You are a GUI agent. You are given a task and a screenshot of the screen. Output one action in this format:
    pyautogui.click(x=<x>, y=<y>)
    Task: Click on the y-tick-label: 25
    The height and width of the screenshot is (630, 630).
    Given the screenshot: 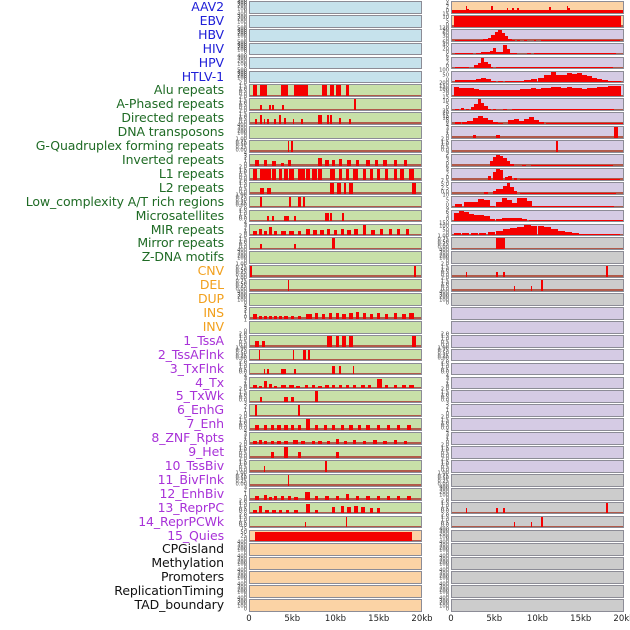 What is the action you would take?
    pyautogui.click(x=445, y=111)
    